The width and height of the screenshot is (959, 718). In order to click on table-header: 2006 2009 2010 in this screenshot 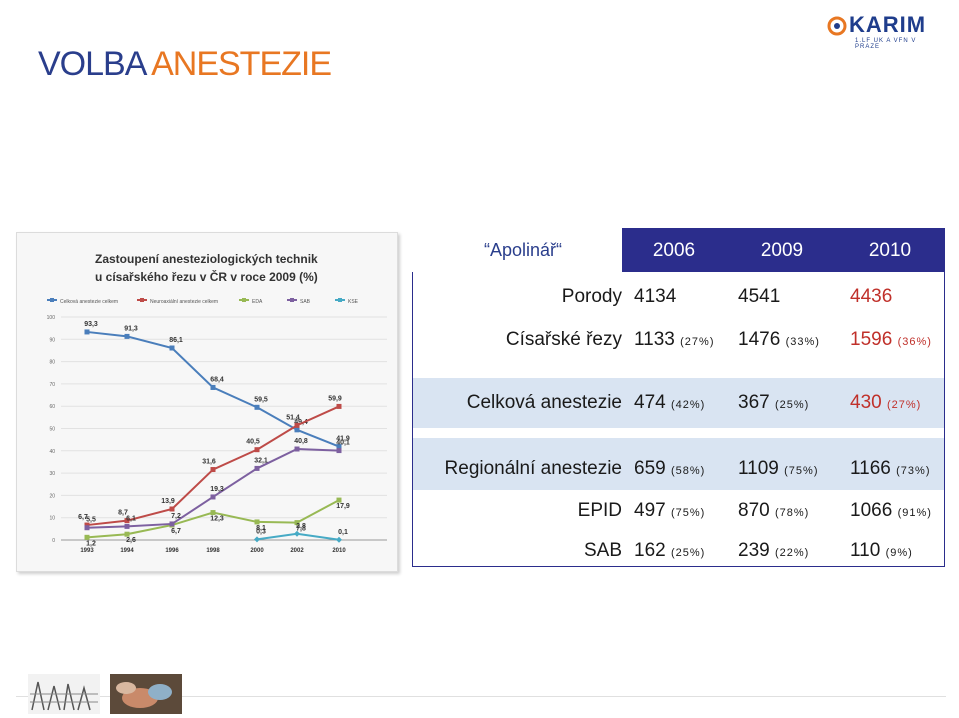, I will do `click(783, 250)`.